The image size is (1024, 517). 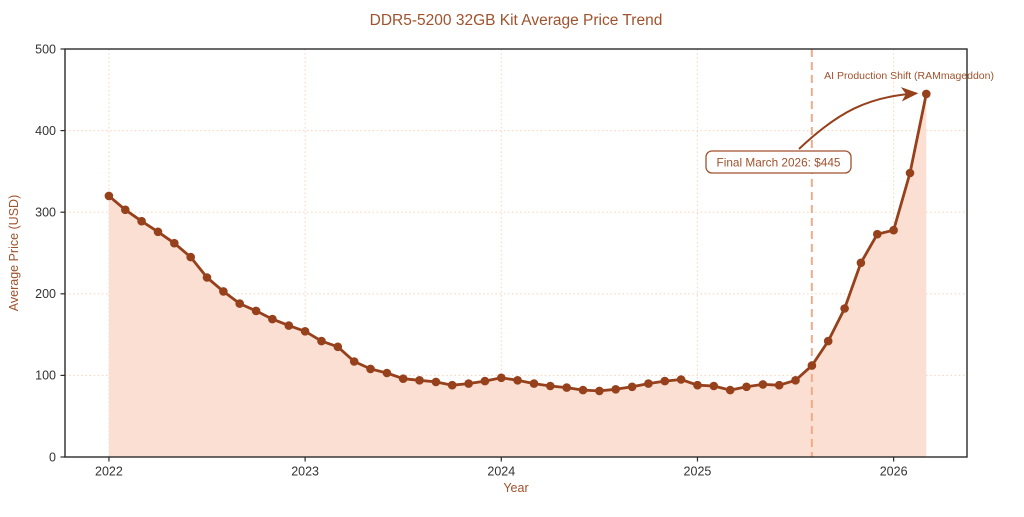 What do you see at coordinates (516, 20) in the screenshot?
I see `chart-title: DDR5-5200 32GB Kit Average Price Trend` at bounding box center [516, 20].